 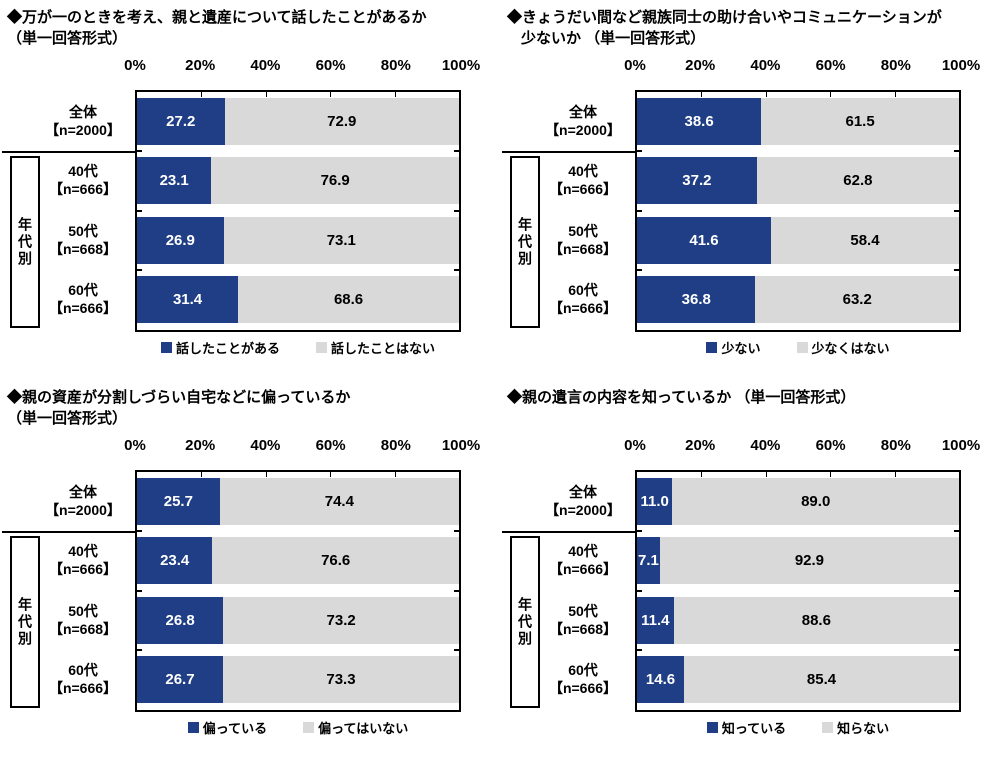 I want to click on bar-segment-secondary: 76.6, so click(x=335, y=560).